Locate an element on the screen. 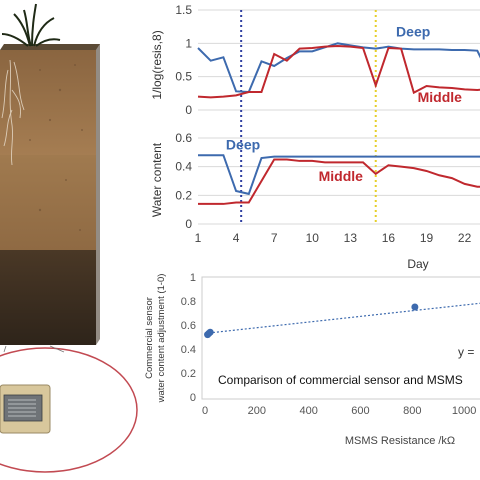 This screenshot has width=480, height=480. x-axis-label: Day is located at coordinates (417, 264).